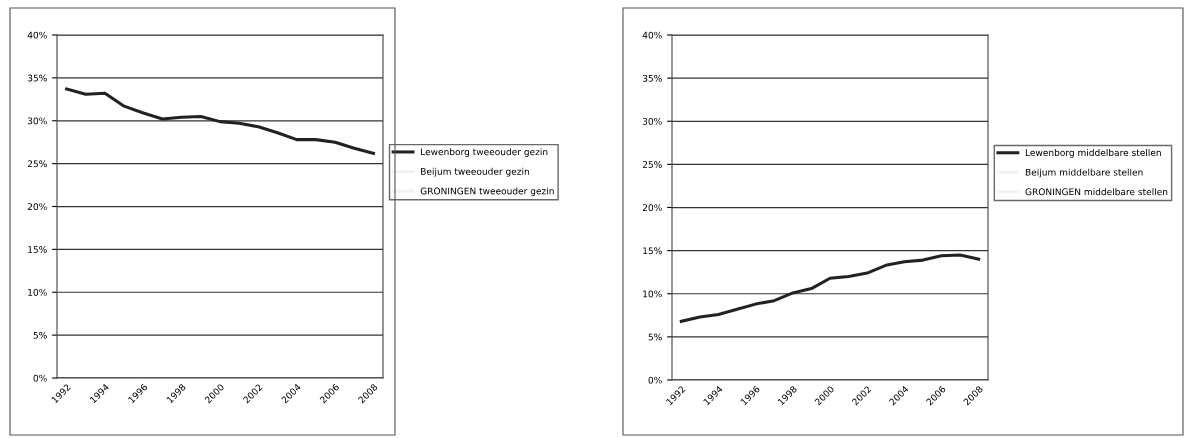 The height and width of the screenshot is (438, 1185). What do you see at coordinates (484, 152) in the screenshot?
I see `legend-label: Lewenborg tweeouder gezin` at bounding box center [484, 152].